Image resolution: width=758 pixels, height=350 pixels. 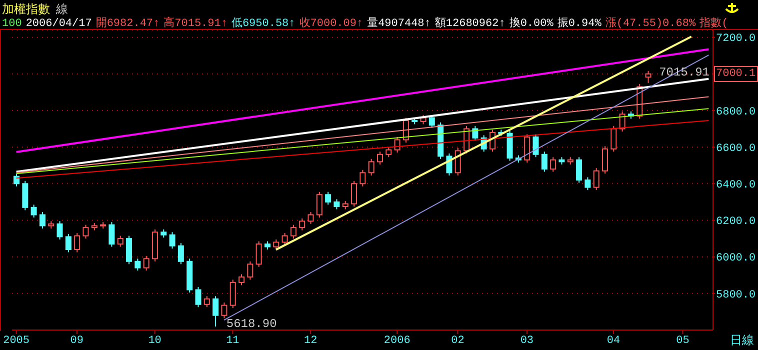 What do you see at coordinates (736, 258) in the screenshot?
I see `y-tick-label: 6000.0` at bounding box center [736, 258].